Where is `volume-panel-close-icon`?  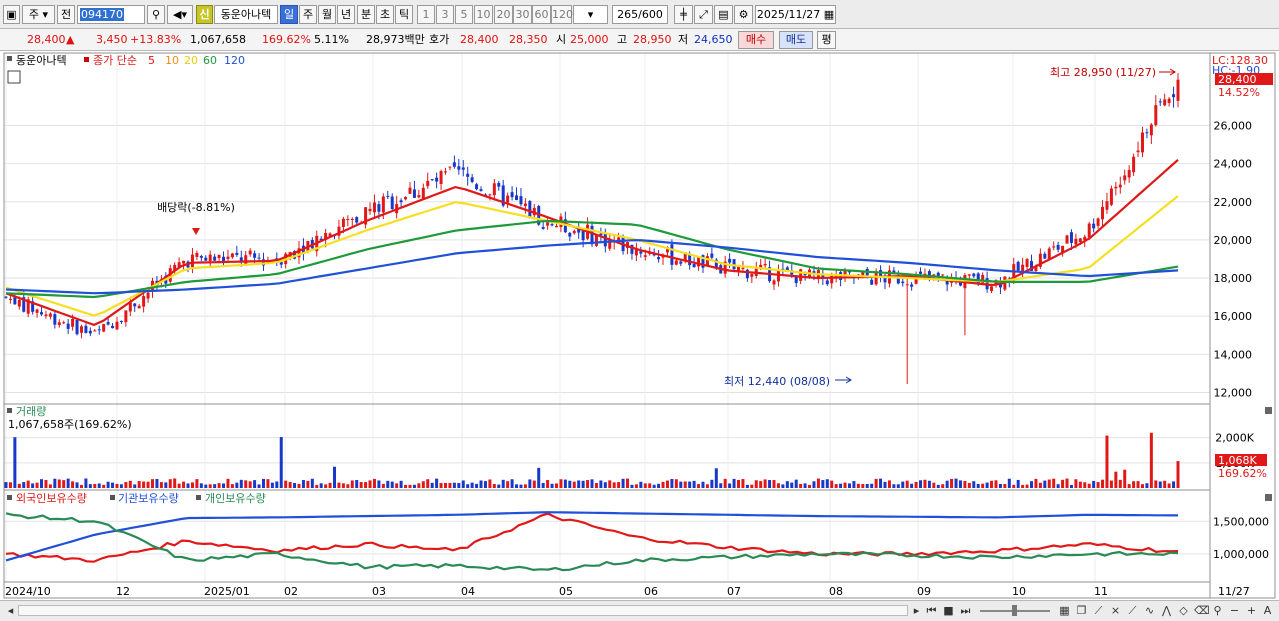 volume-panel-close-icon is located at coordinates (1268, 410).